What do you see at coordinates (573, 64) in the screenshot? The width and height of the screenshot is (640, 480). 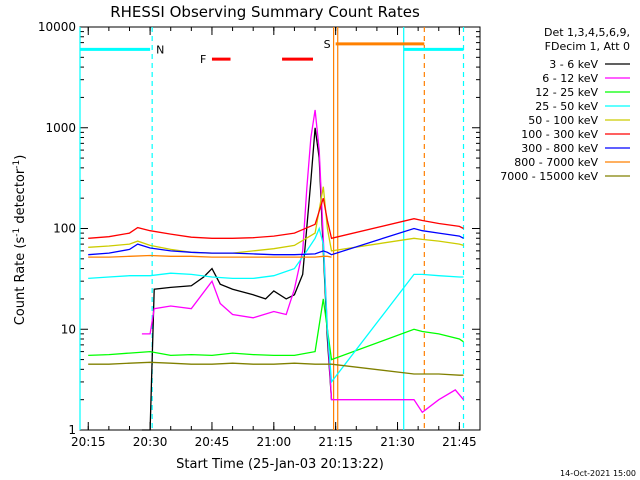 I see `legend-label: 3 - 6 keV` at bounding box center [573, 64].